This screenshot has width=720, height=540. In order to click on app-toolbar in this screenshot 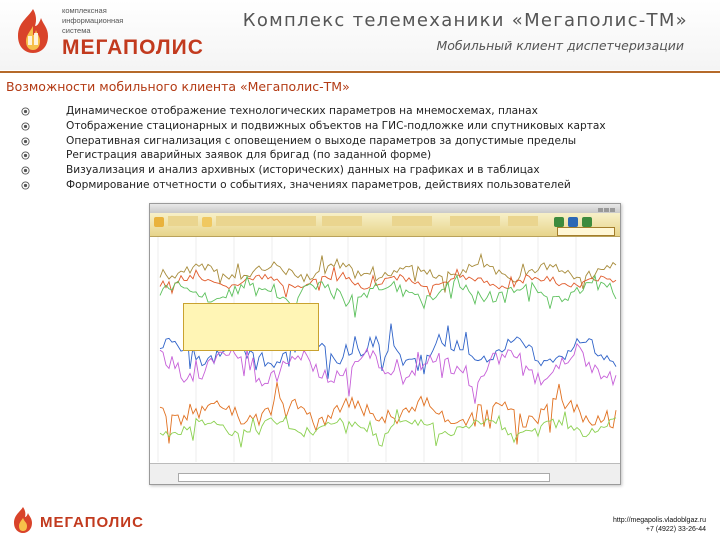, I will do `click(385, 225)`.